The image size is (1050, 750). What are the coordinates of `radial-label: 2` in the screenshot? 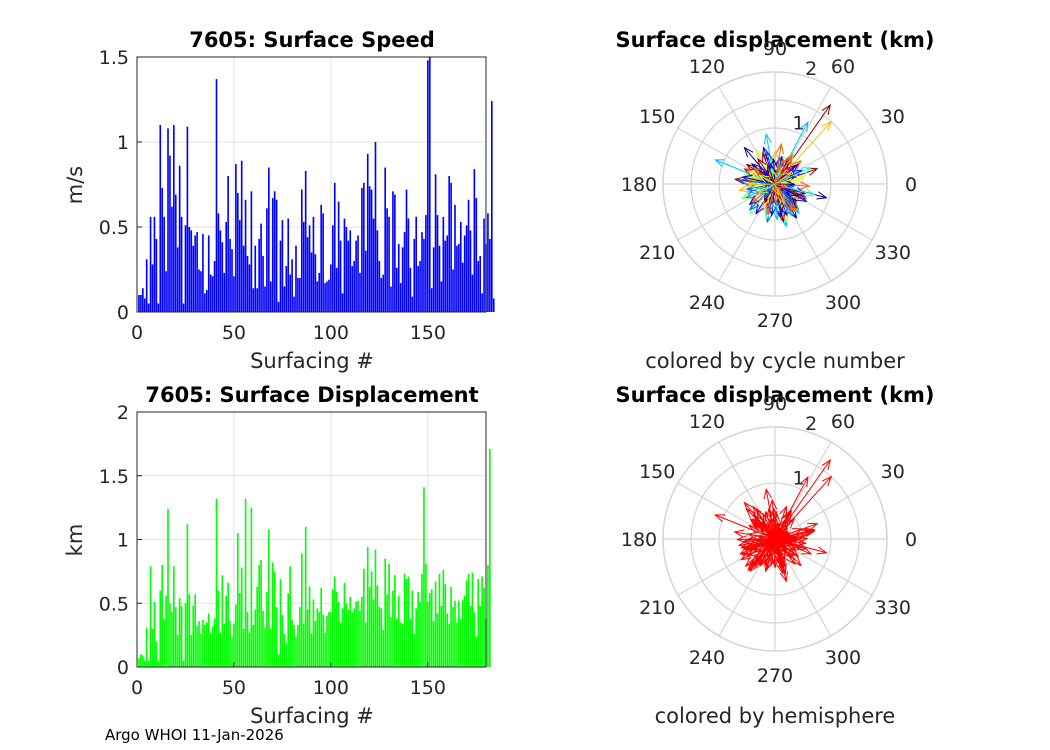 It's located at (811, 424).